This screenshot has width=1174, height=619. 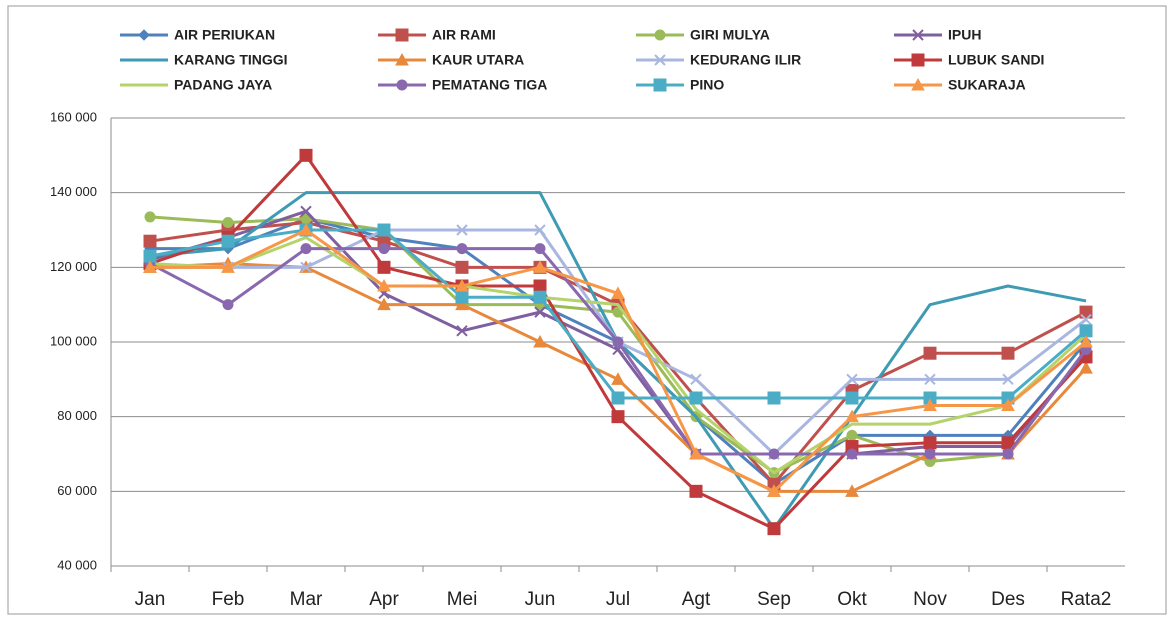 I want to click on legend-label: AIR RAMI, so click(x=464, y=35).